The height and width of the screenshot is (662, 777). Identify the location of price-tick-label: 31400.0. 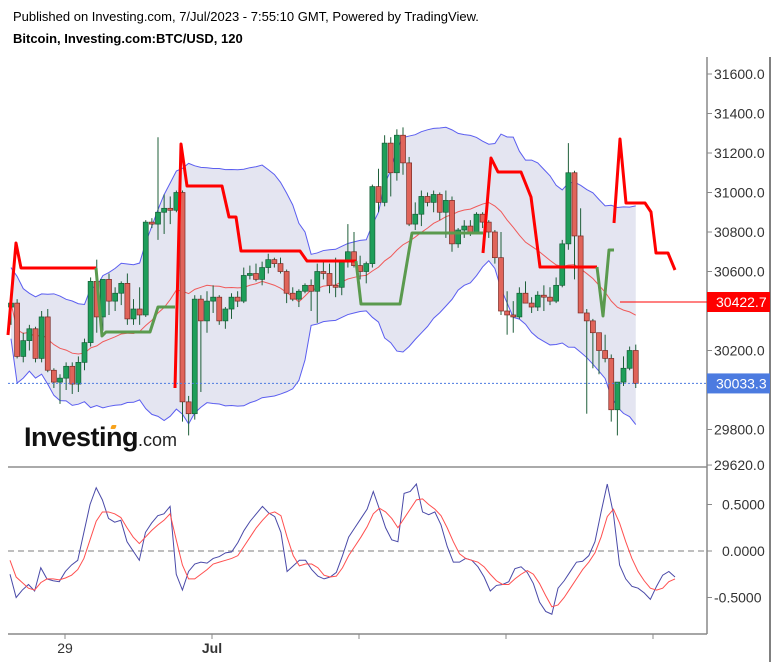
(739, 114).